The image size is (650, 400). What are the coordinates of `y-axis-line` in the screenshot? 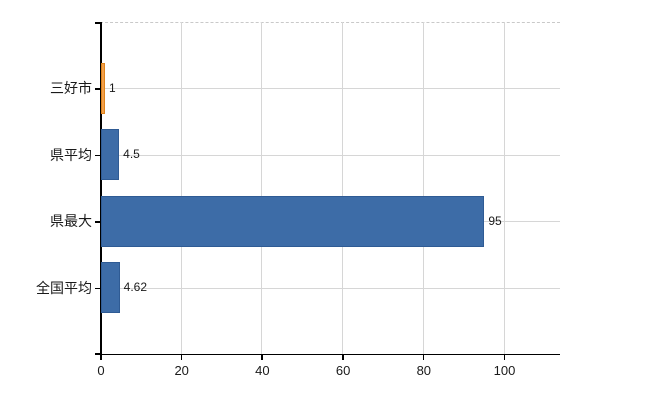 It's located at (101, 188).